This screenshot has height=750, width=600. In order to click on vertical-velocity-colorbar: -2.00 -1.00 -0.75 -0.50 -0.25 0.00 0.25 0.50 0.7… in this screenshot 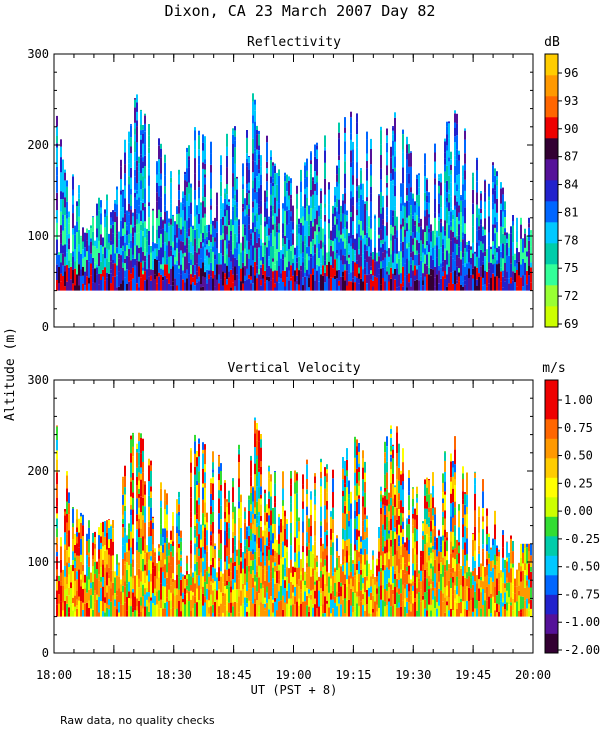, I will do `click(572, 518)`.